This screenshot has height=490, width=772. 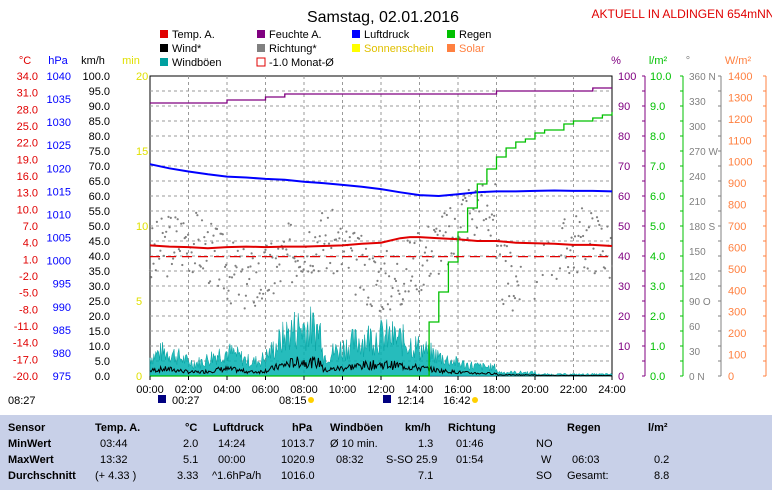 I want to click on tick-label-solar: 0, so click(x=731, y=377).